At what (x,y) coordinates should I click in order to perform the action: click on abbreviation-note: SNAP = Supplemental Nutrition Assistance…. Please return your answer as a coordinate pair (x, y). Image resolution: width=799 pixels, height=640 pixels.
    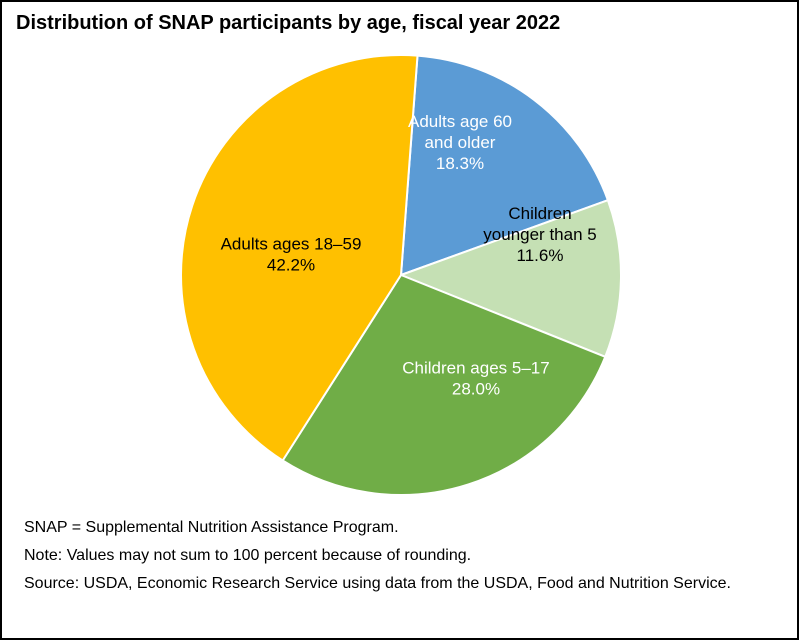
    Looking at the image, I should click on (211, 527).